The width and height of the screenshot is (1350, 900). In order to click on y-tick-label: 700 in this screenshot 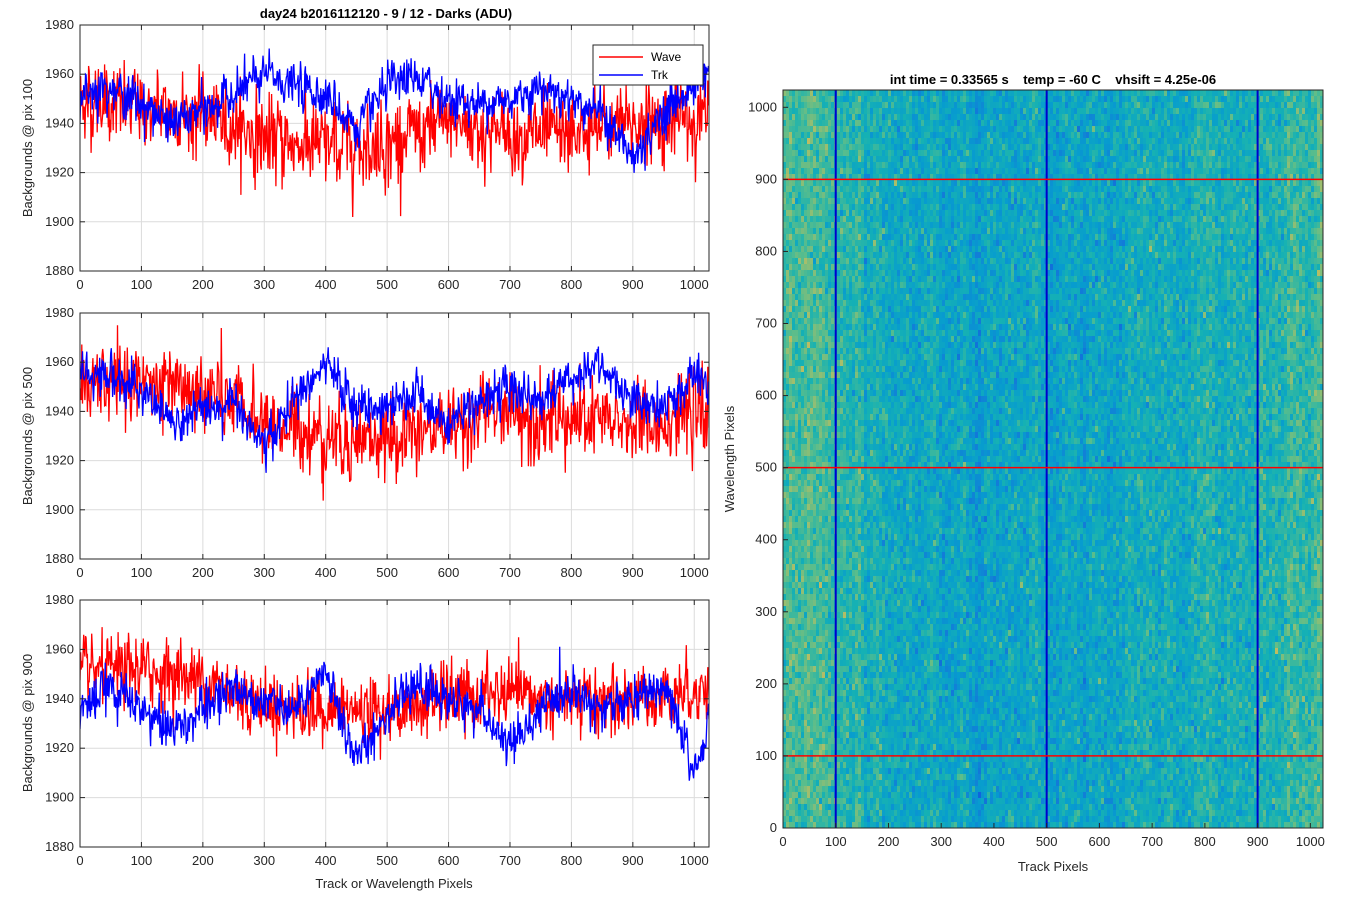, I will do `click(766, 323)`.